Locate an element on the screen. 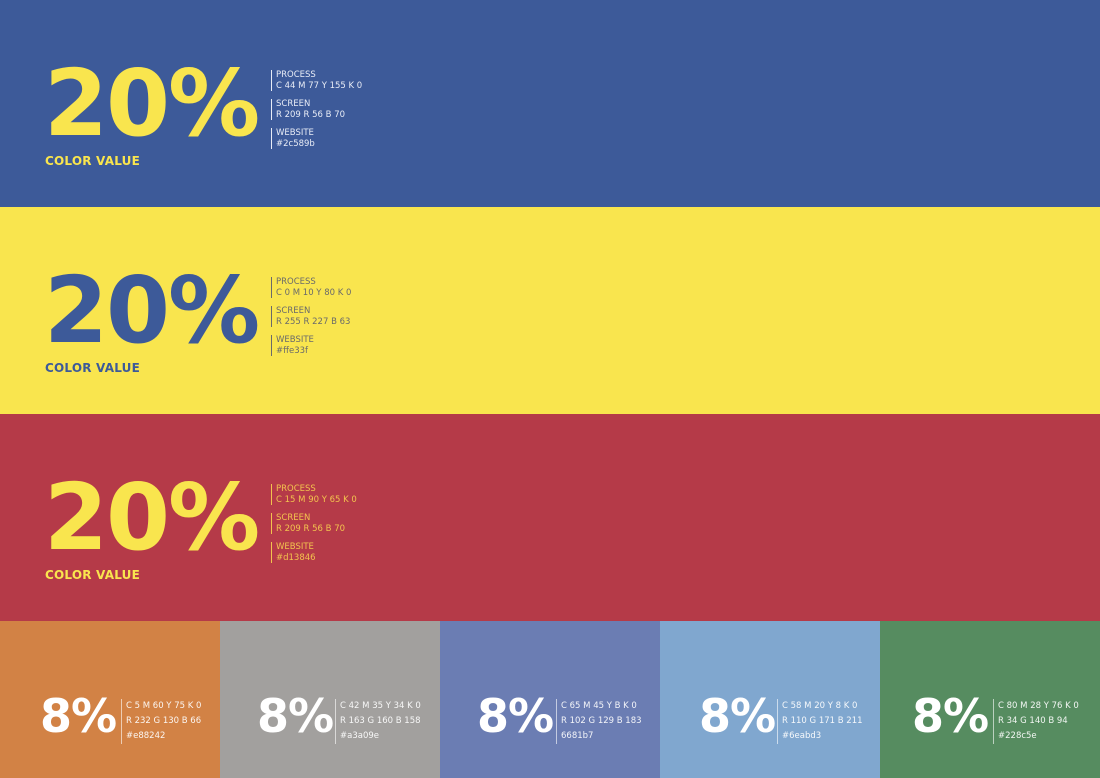  website-spec: WEBSITE #d13846 is located at coordinates (314, 552).